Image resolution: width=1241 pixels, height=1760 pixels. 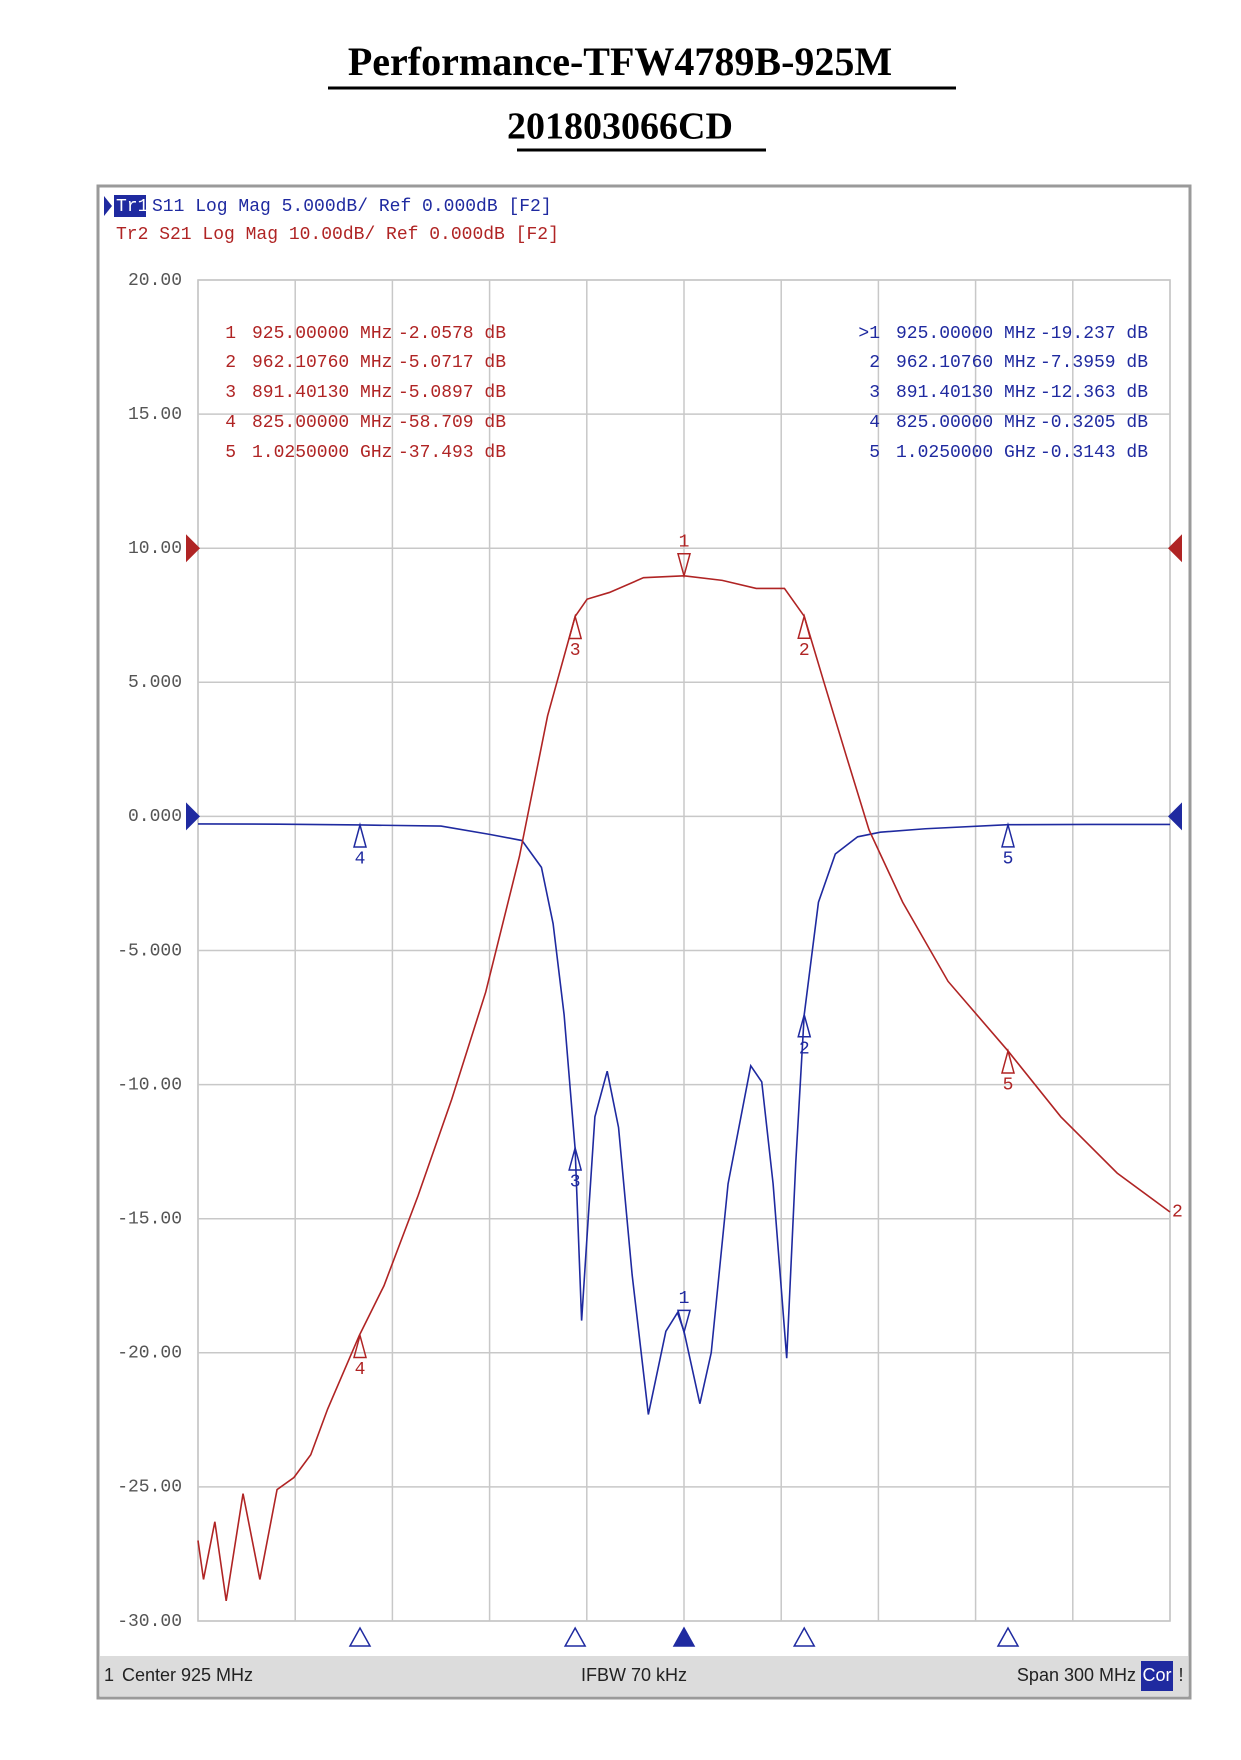 I want to click on ifbw: IFBW 70 kHz, so click(x=634, y=1675).